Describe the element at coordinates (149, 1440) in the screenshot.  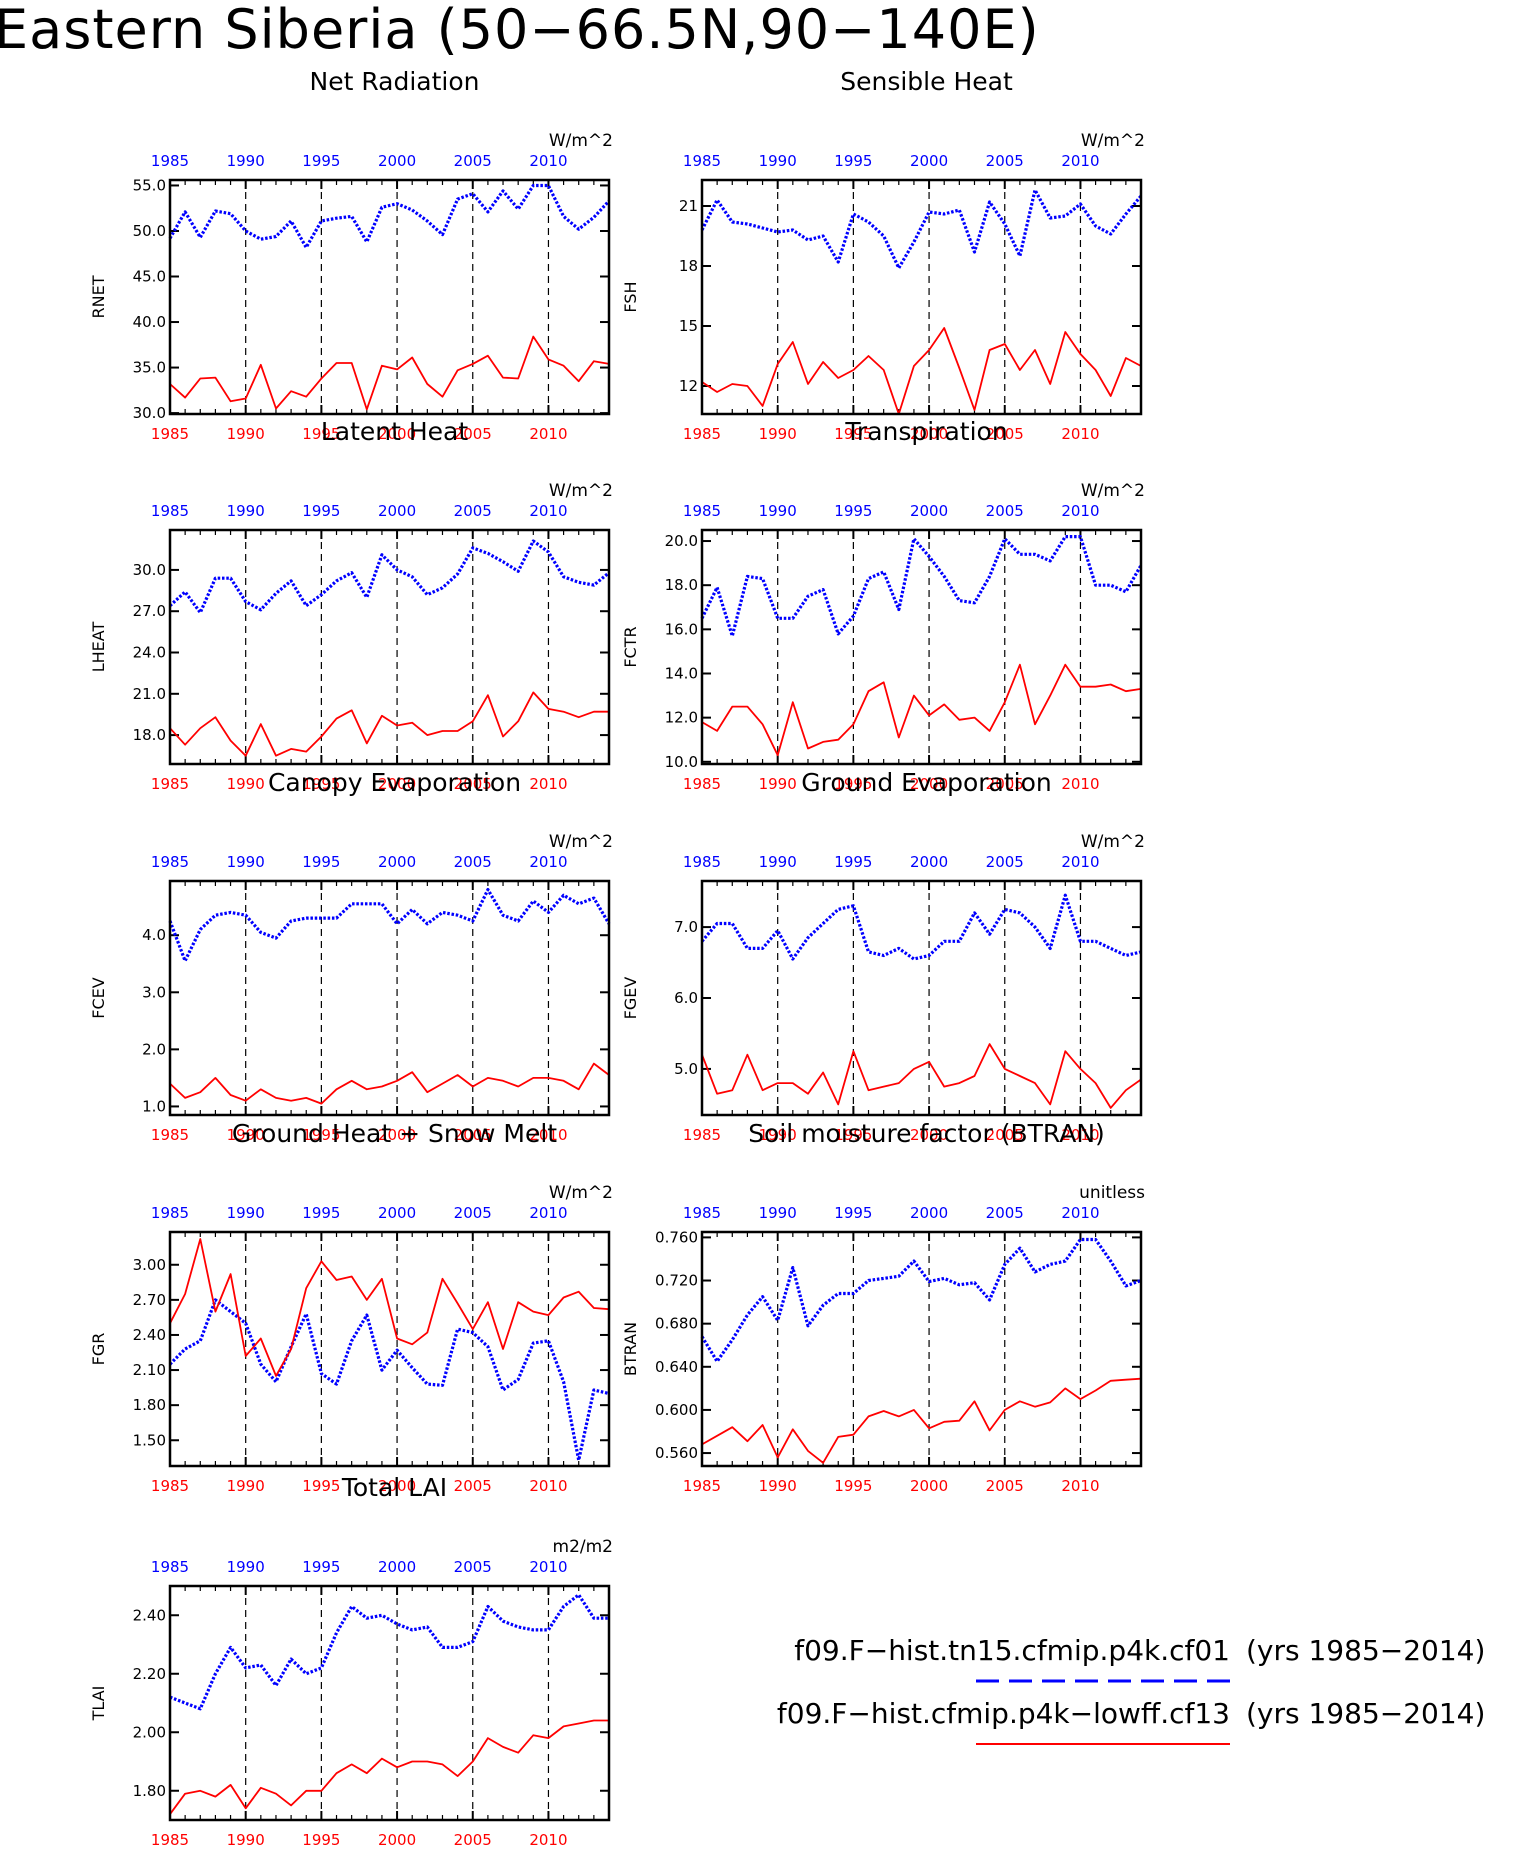
I see `ytick-label: 1.50` at that location.